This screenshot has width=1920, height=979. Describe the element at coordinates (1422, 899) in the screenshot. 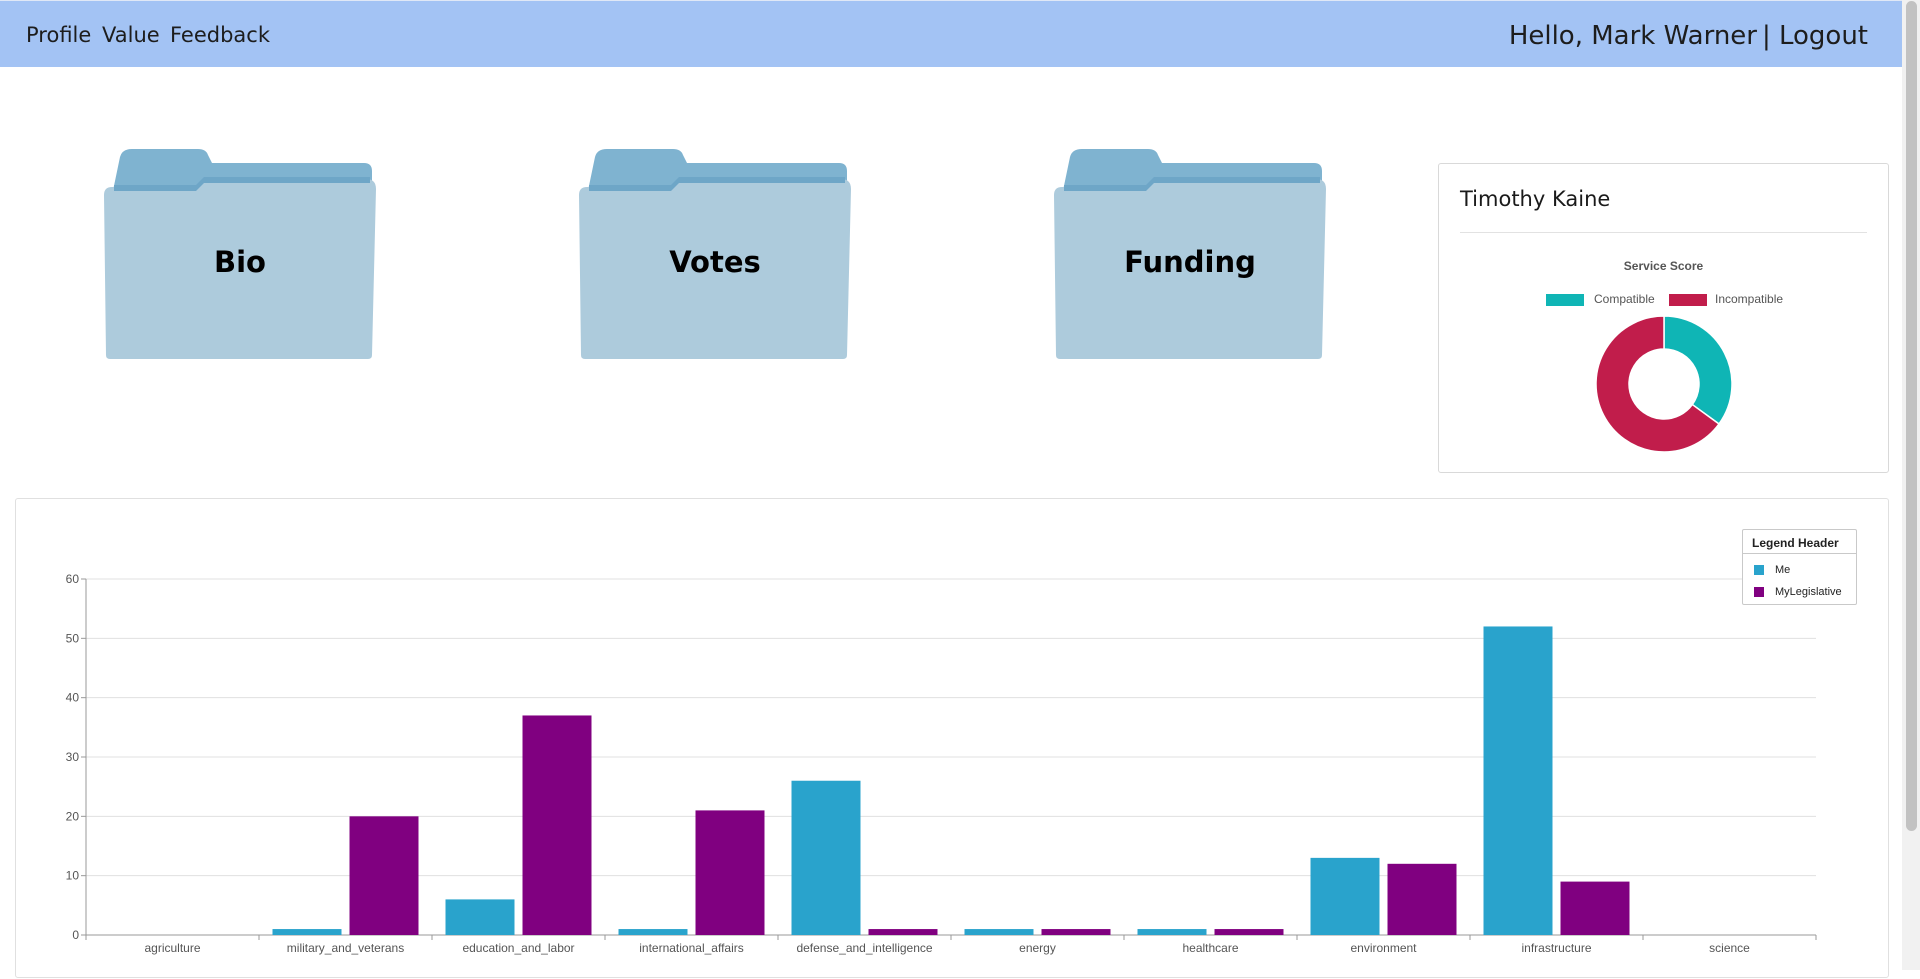

I see `bar-mylegislative-environment` at that location.